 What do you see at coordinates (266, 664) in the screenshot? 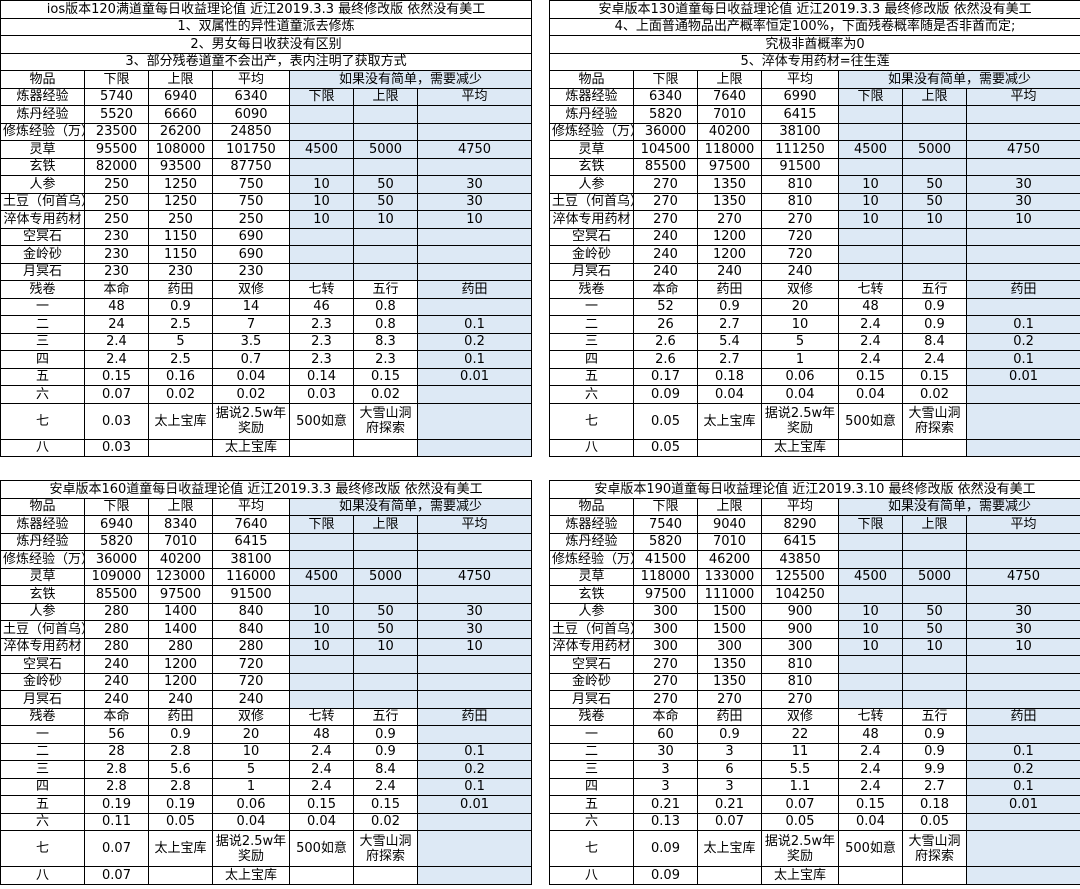
I see `item-row: 空冥石 240 1200 720` at bounding box center [266, 664].